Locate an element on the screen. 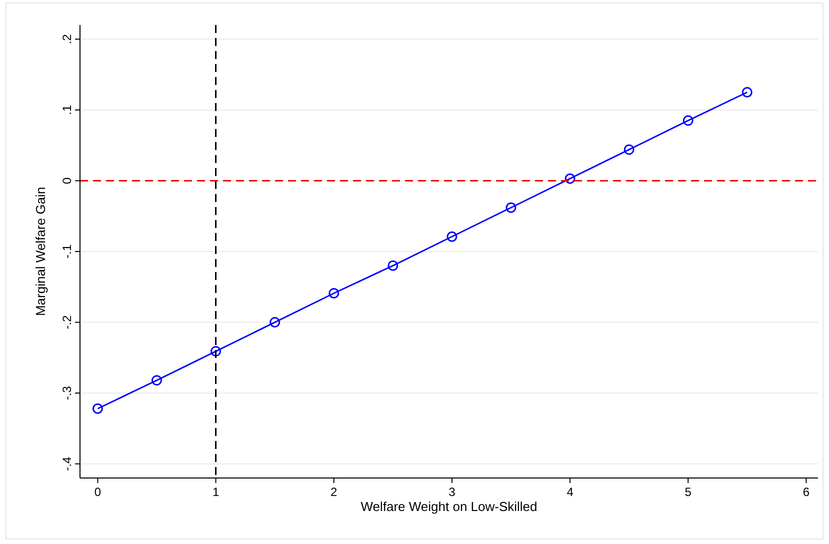 The image size is (829, 544). x-tick-label: 1 is located at coordinates (216, 492).